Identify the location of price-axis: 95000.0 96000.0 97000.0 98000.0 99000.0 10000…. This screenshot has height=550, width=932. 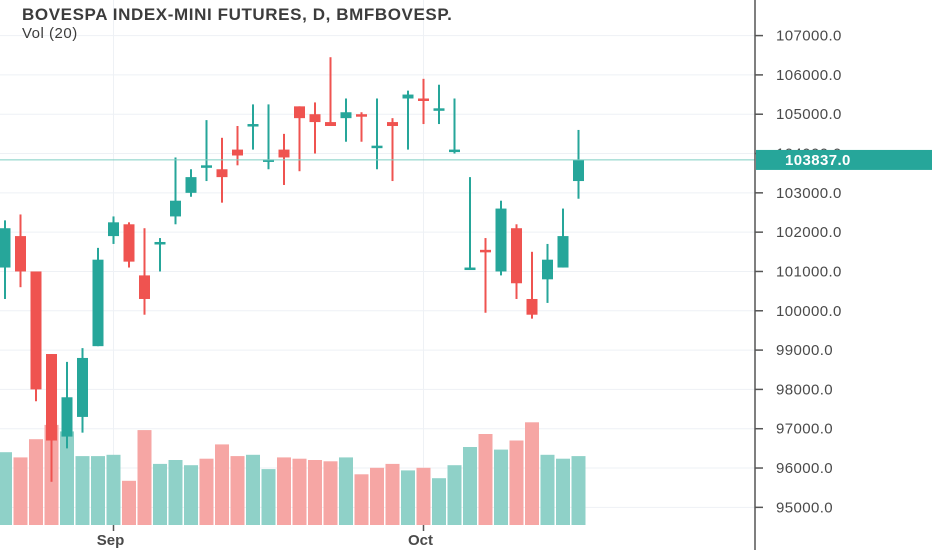
(798, 272).